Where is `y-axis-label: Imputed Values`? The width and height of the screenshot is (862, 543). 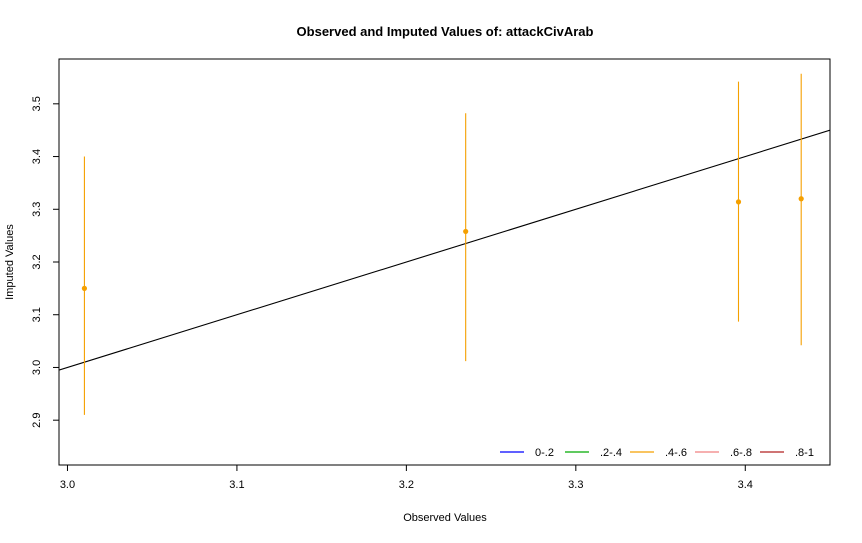 y-axis-label: Imputed Values is located at coordinates (10, 262).